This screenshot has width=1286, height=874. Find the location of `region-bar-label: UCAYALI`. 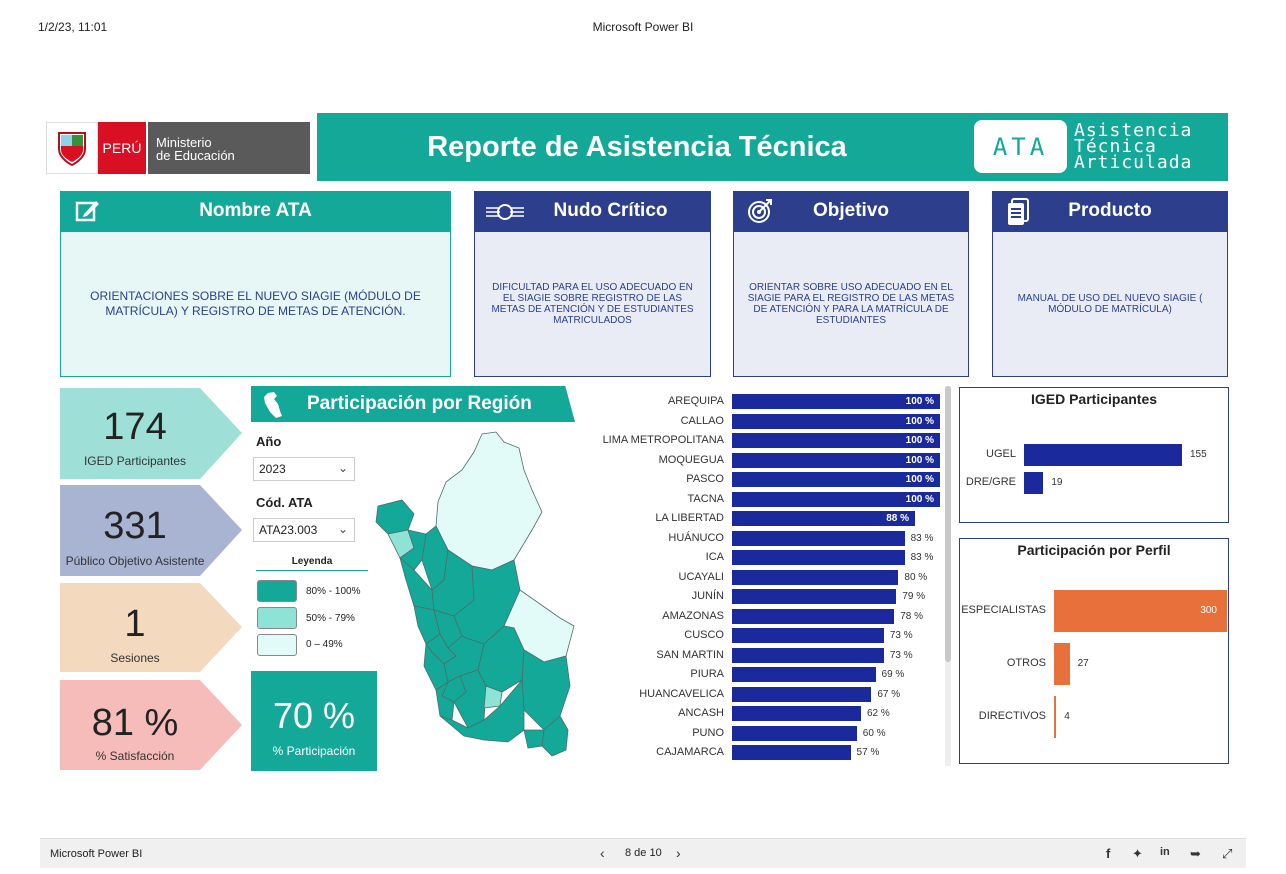

region-bar-label: UCAYALI is located at coordinates (701, 576).